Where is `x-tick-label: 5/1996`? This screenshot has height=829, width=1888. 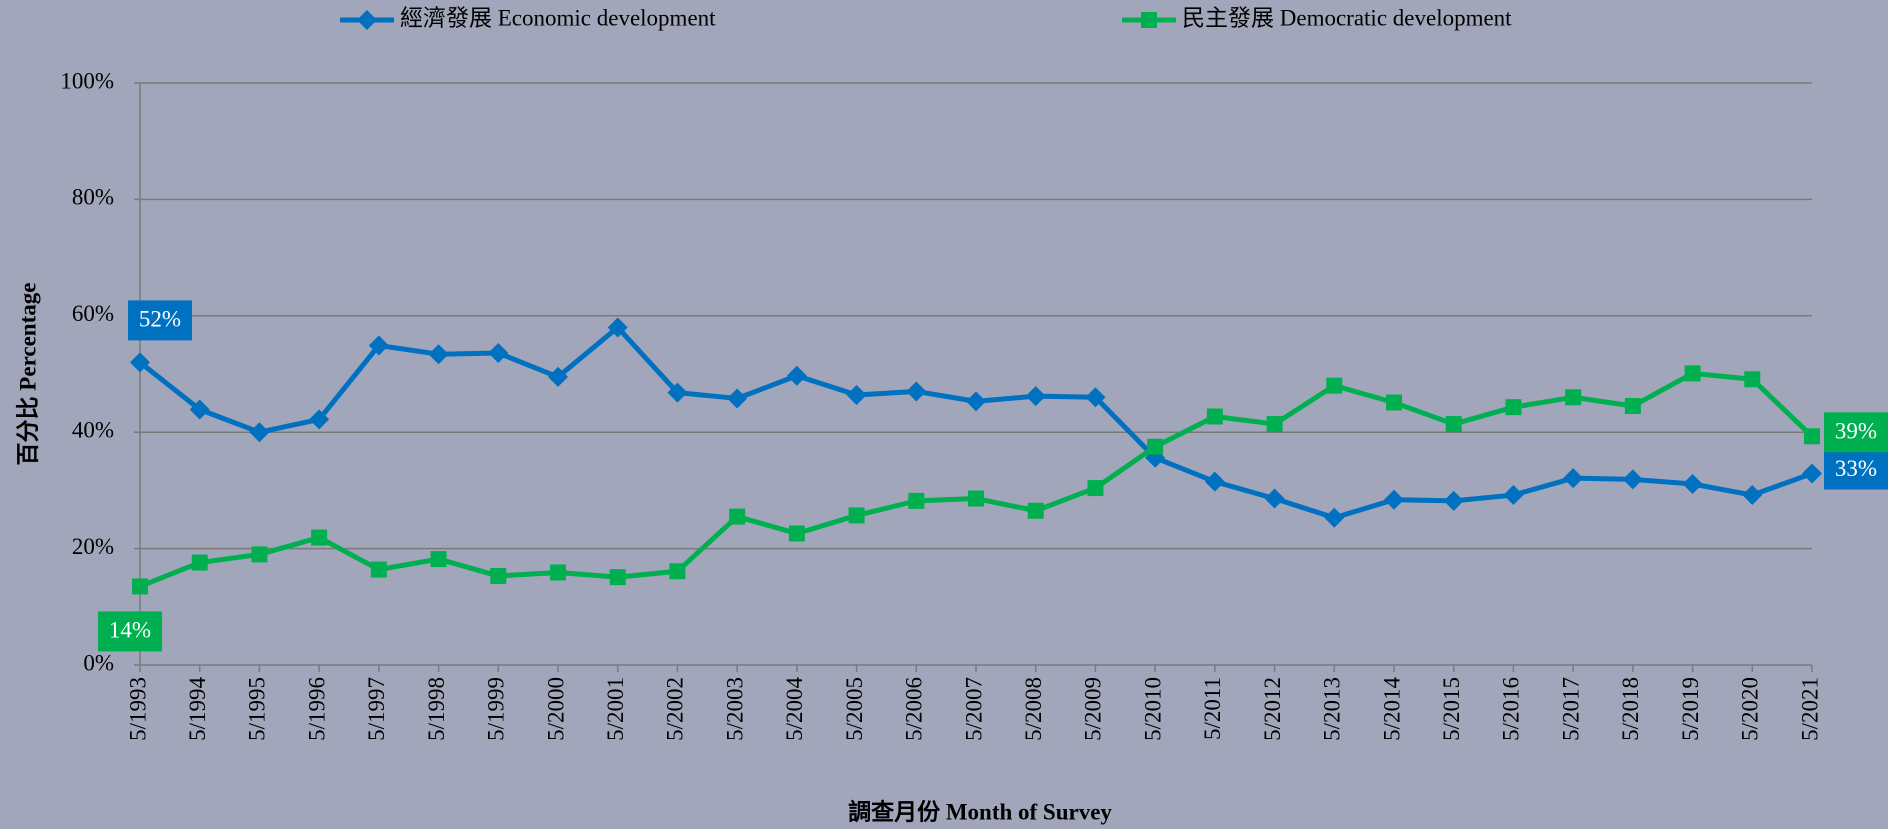 x-tick-label: 5/1996 is located at coordinates (316, 709).